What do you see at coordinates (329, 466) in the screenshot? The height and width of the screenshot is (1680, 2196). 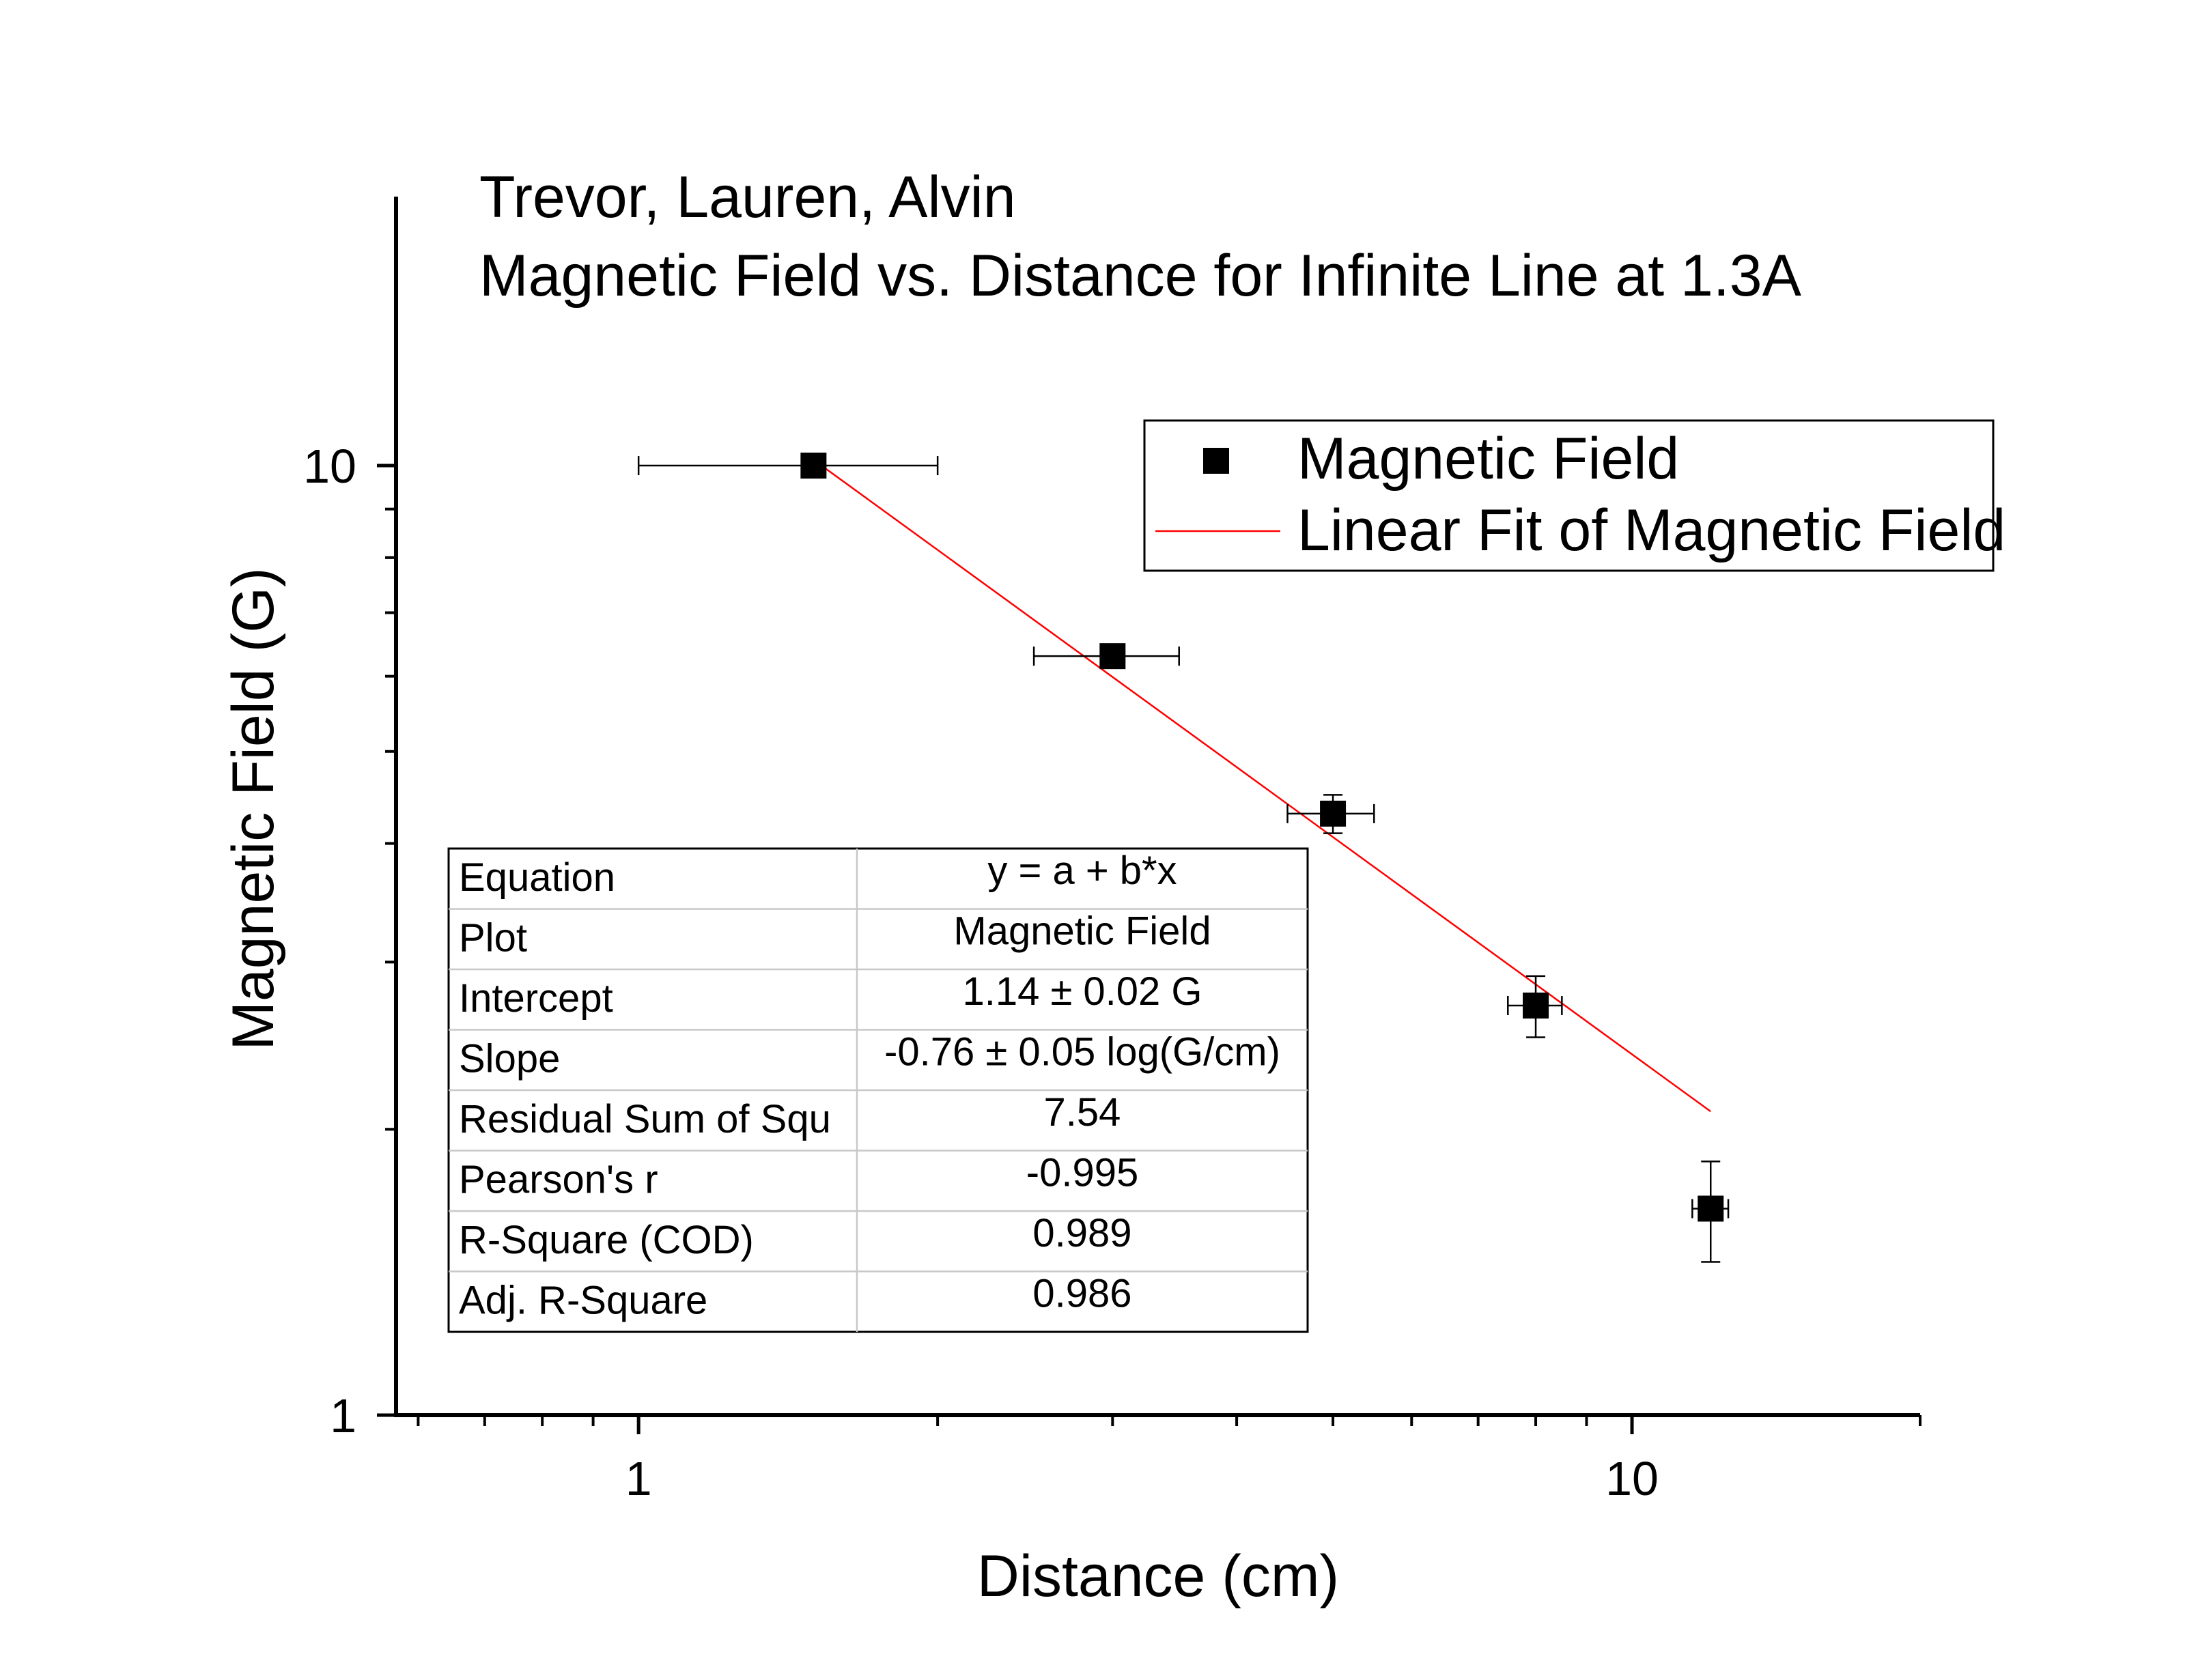 I see `y-tick-label: 10` at bounding box center [329, 466].